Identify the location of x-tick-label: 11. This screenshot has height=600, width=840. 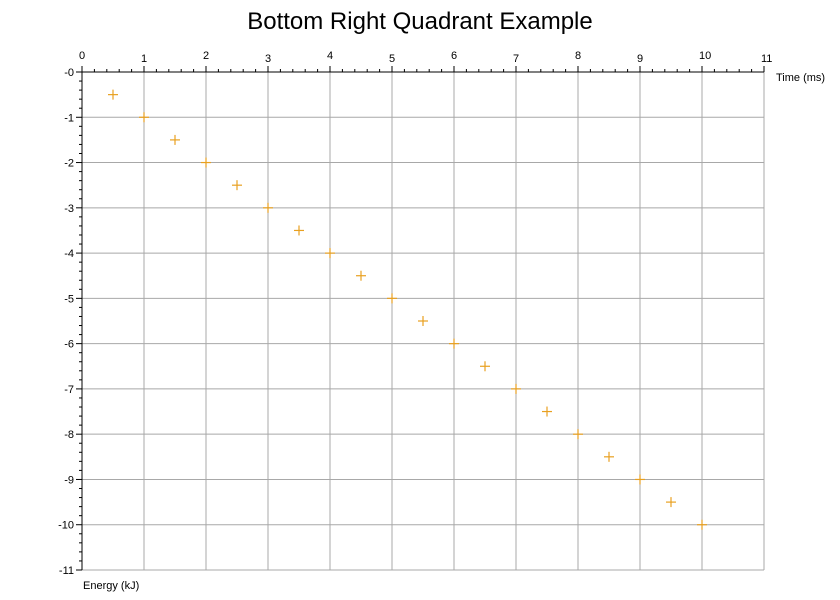
(766, 59).